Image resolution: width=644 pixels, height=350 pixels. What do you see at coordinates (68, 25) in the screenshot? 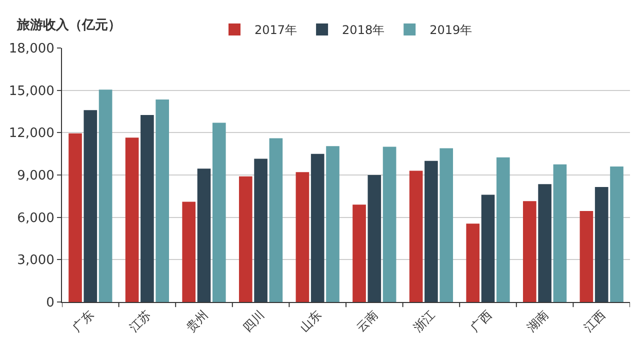
I see `y-axis-title: 旅游收入（亿元）` at bounding box center [68, 25].